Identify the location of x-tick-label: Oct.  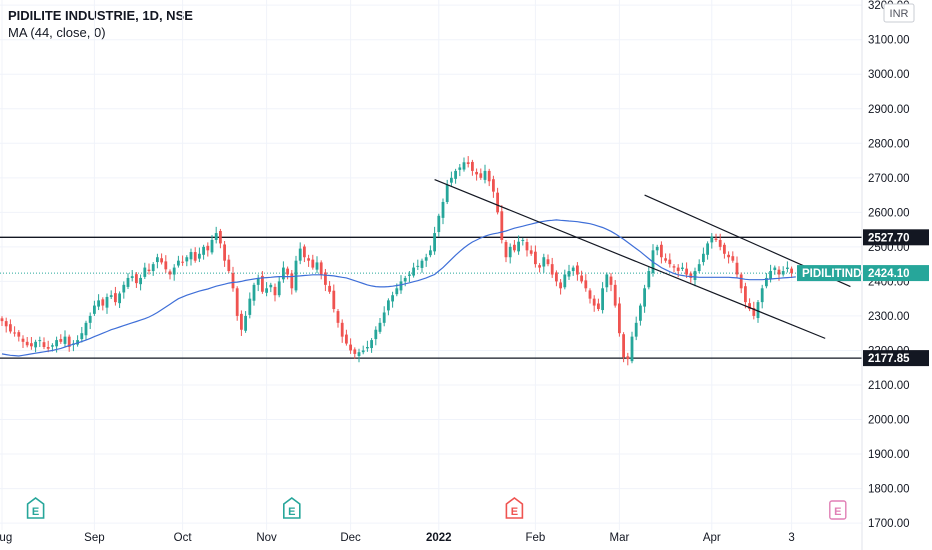
(183, 538).